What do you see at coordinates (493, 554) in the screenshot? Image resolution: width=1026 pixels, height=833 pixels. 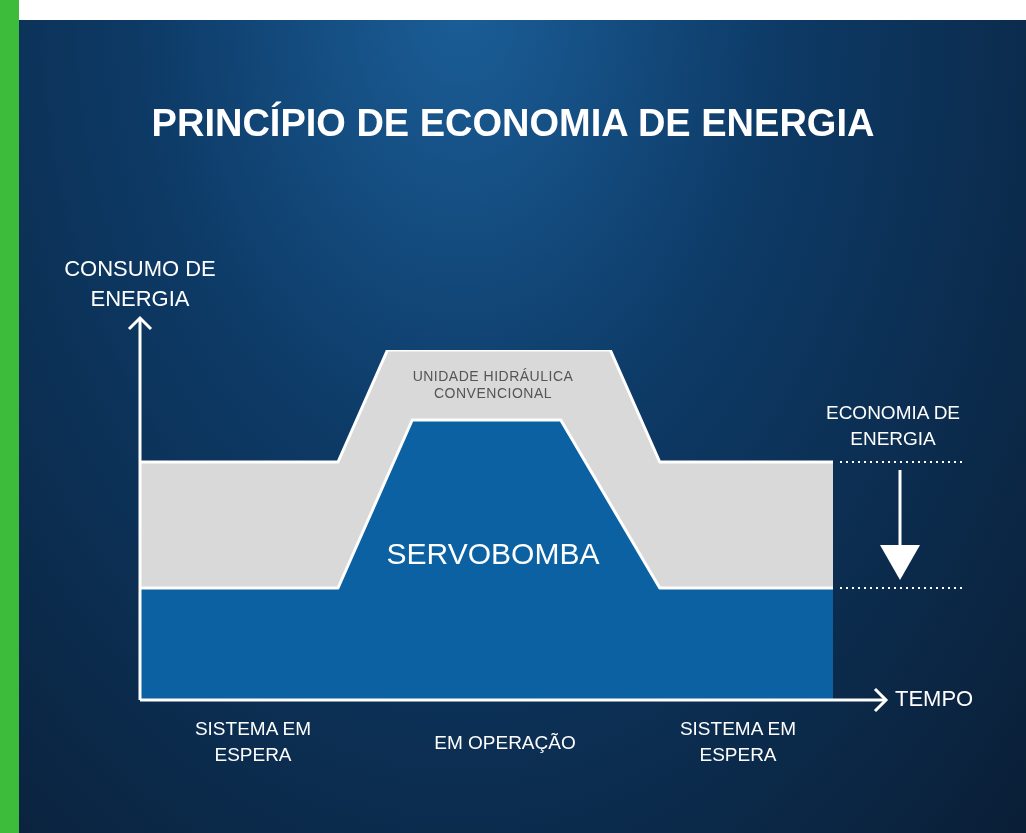 I see `series-label: SERVOBOMBA` at bounding box center [493, 554].